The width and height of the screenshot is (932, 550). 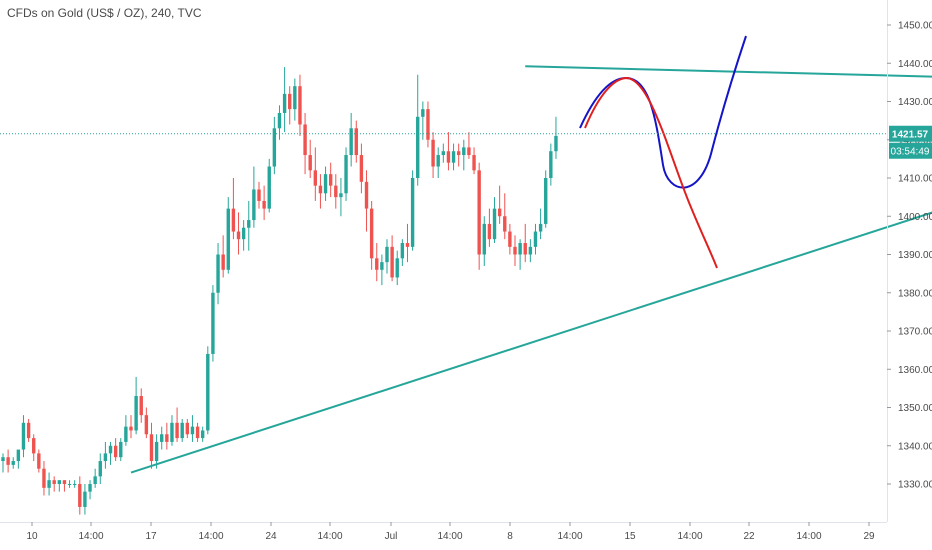 What do you see at coordinates (915, 293) in the screenshot?
I see `y-tick-label: 1380.00` at bounding box center [915, 293].